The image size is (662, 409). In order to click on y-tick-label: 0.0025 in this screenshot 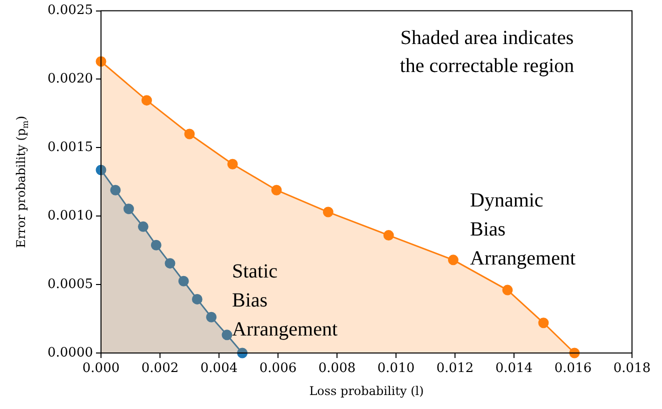, I will do `click(70, 10)`.